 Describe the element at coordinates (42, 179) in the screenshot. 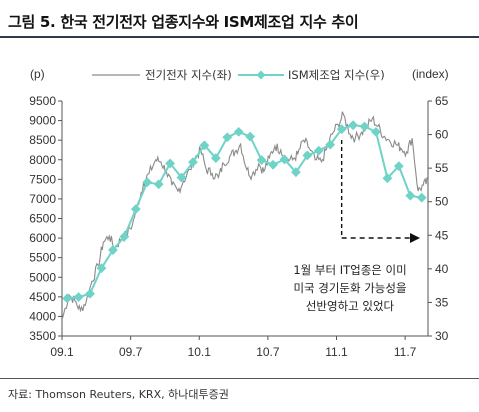

I see `left-tick-label: 7500` at that location.